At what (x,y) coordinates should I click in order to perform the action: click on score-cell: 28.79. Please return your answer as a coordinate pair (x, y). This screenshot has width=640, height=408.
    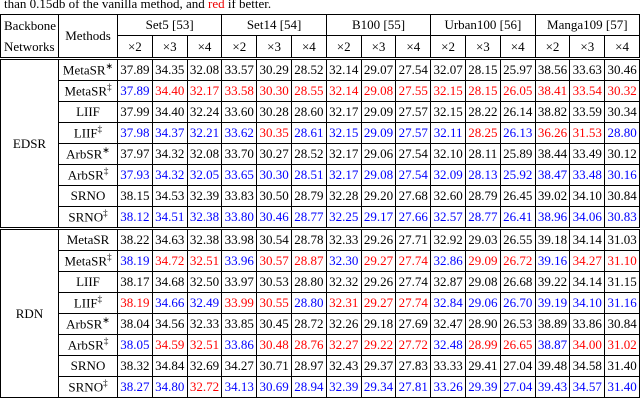
    Looking at the image, I should click on (483, 196).